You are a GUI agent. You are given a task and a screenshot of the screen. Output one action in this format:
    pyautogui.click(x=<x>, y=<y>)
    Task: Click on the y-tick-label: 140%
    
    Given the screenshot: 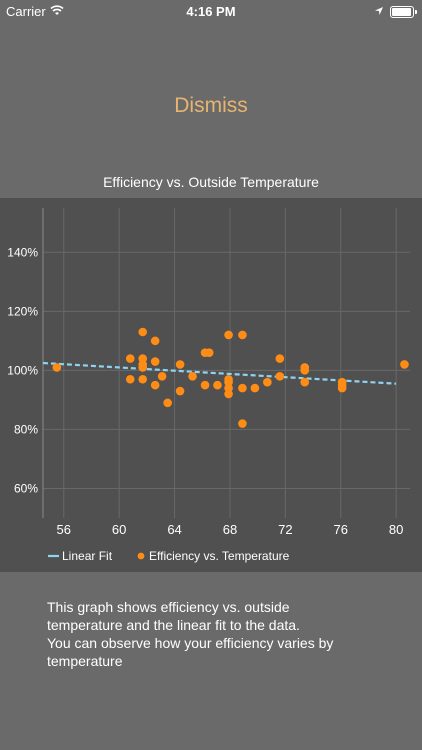 What is the action you would take?
    pyautogui.click(x=22, y=252)
    